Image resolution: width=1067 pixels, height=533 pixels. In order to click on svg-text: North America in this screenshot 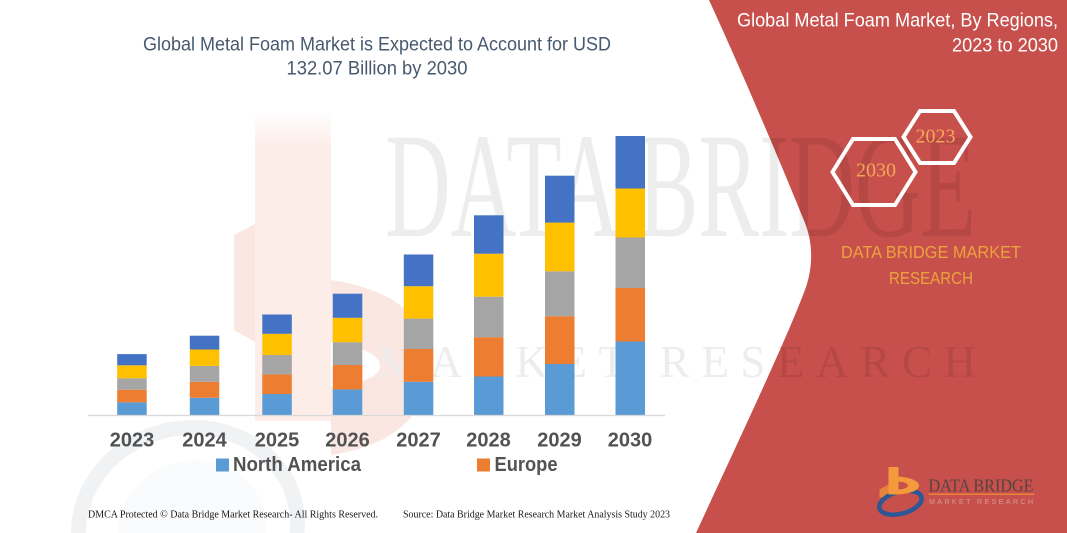, I will do `click(297, 465)`.